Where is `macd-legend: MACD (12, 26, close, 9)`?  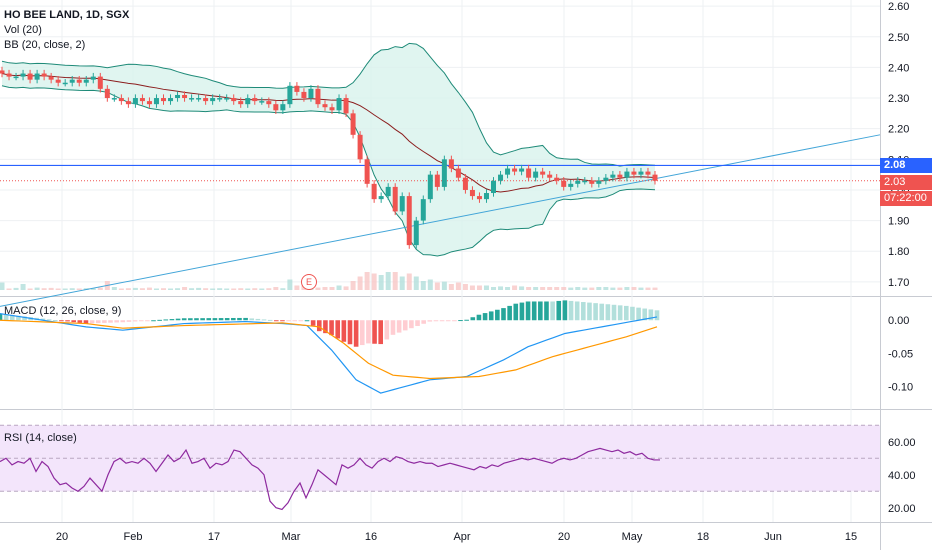
macd-legend: MACD (12, 26, close, 9) is located at coordinates (63, 311).